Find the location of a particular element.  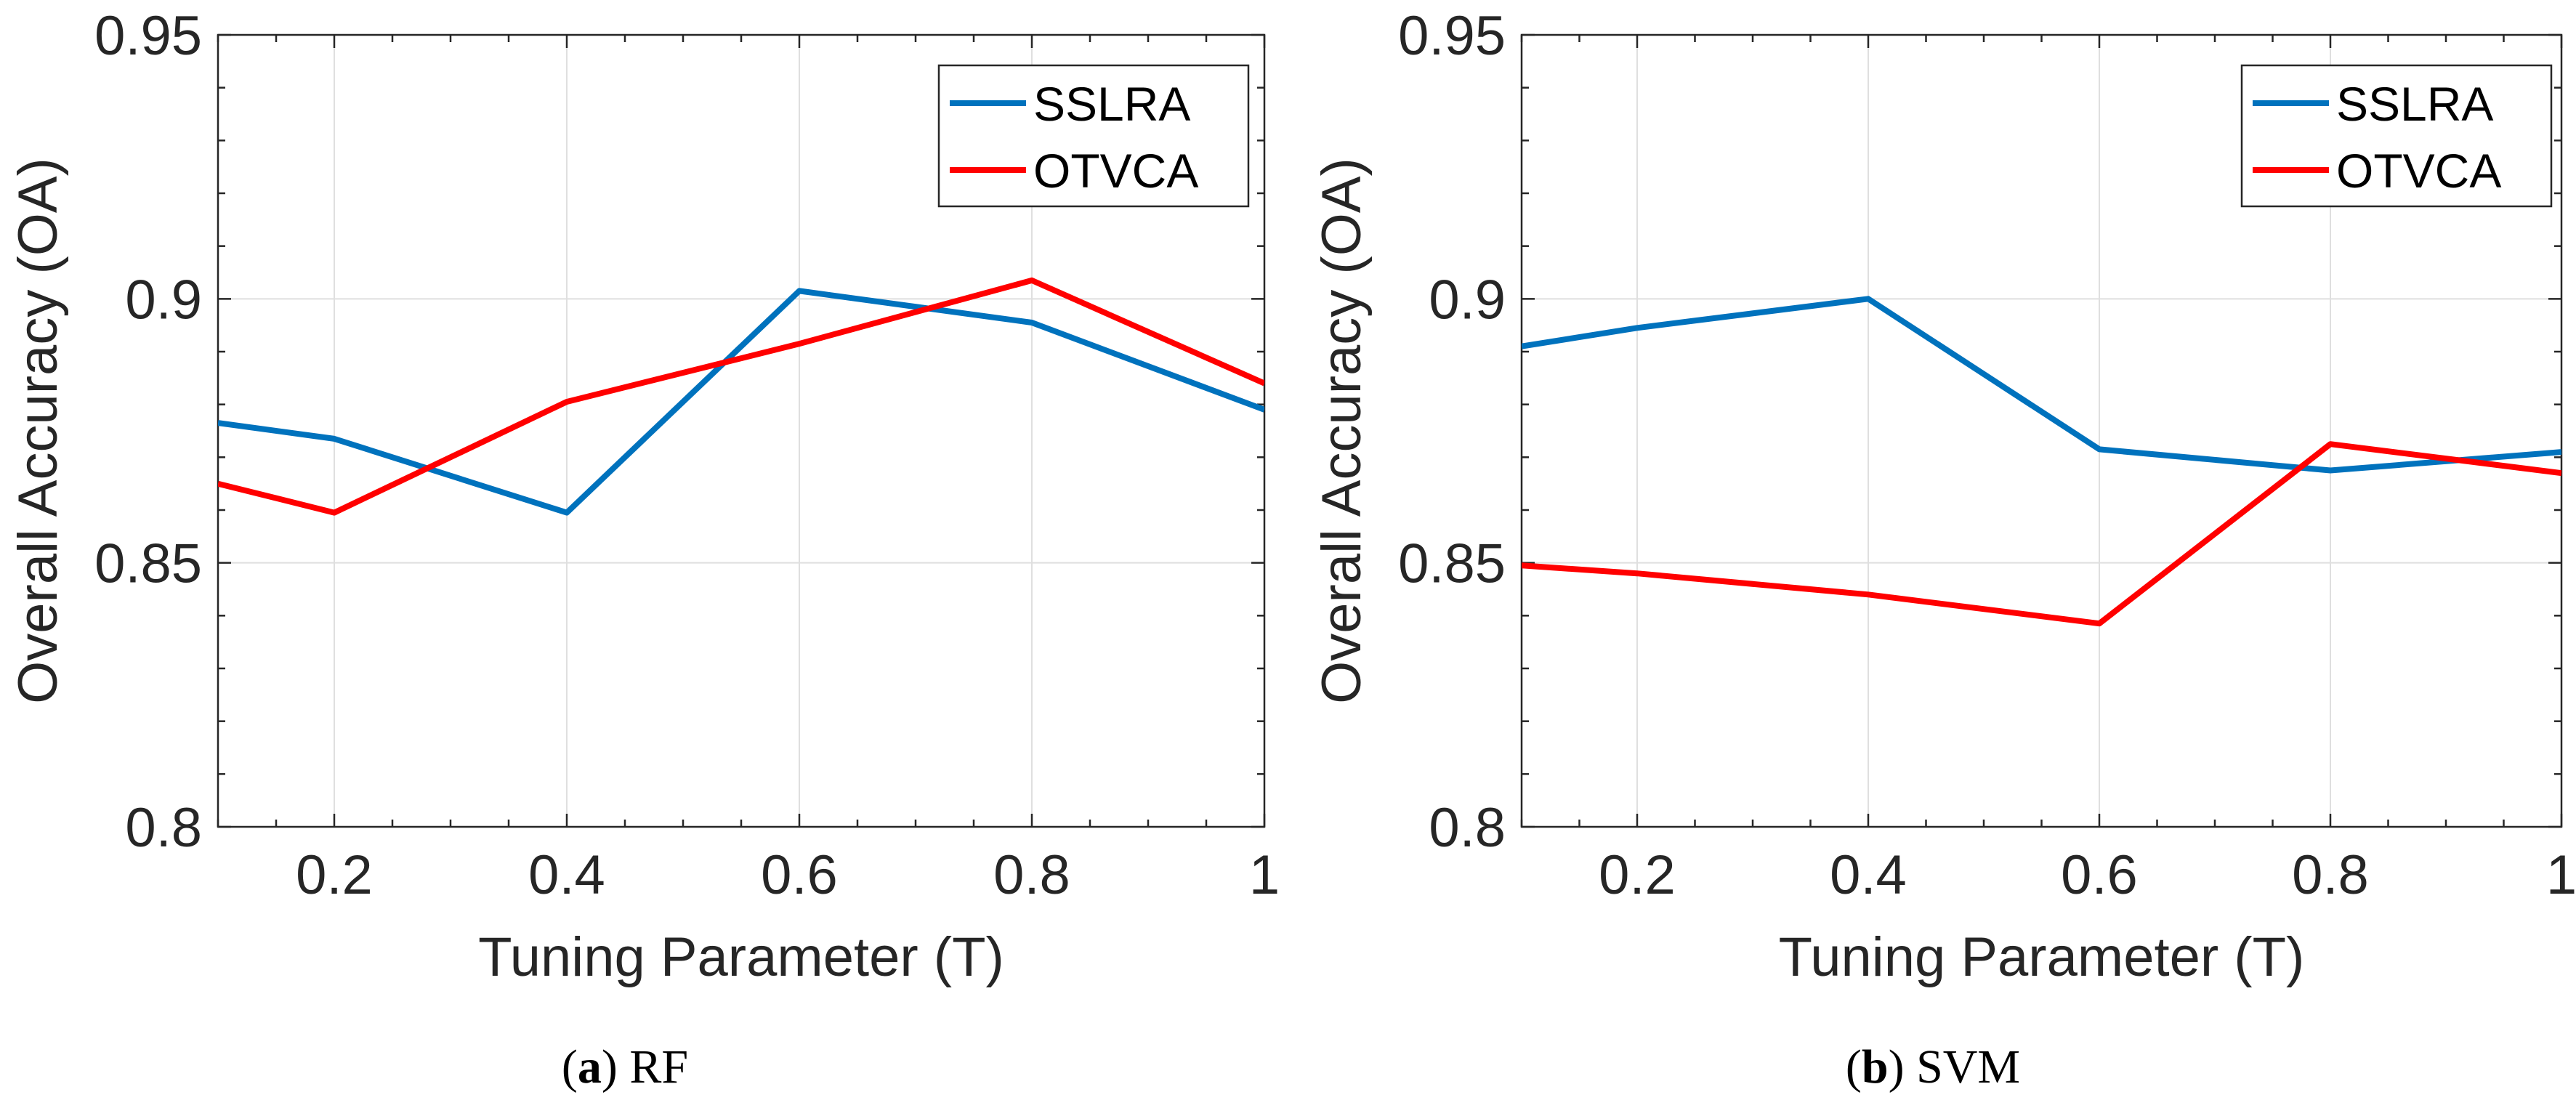

panel-caption: (a) RF is located at coordinates (625, 1066).